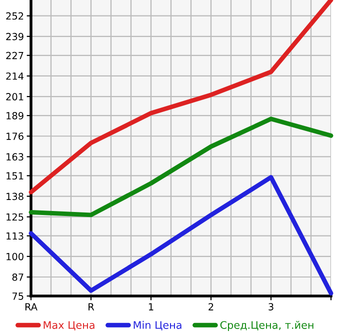 The width and height of the screenshot is (345, 335). I want to click on y-tick-label: 201, so click(15, 96).